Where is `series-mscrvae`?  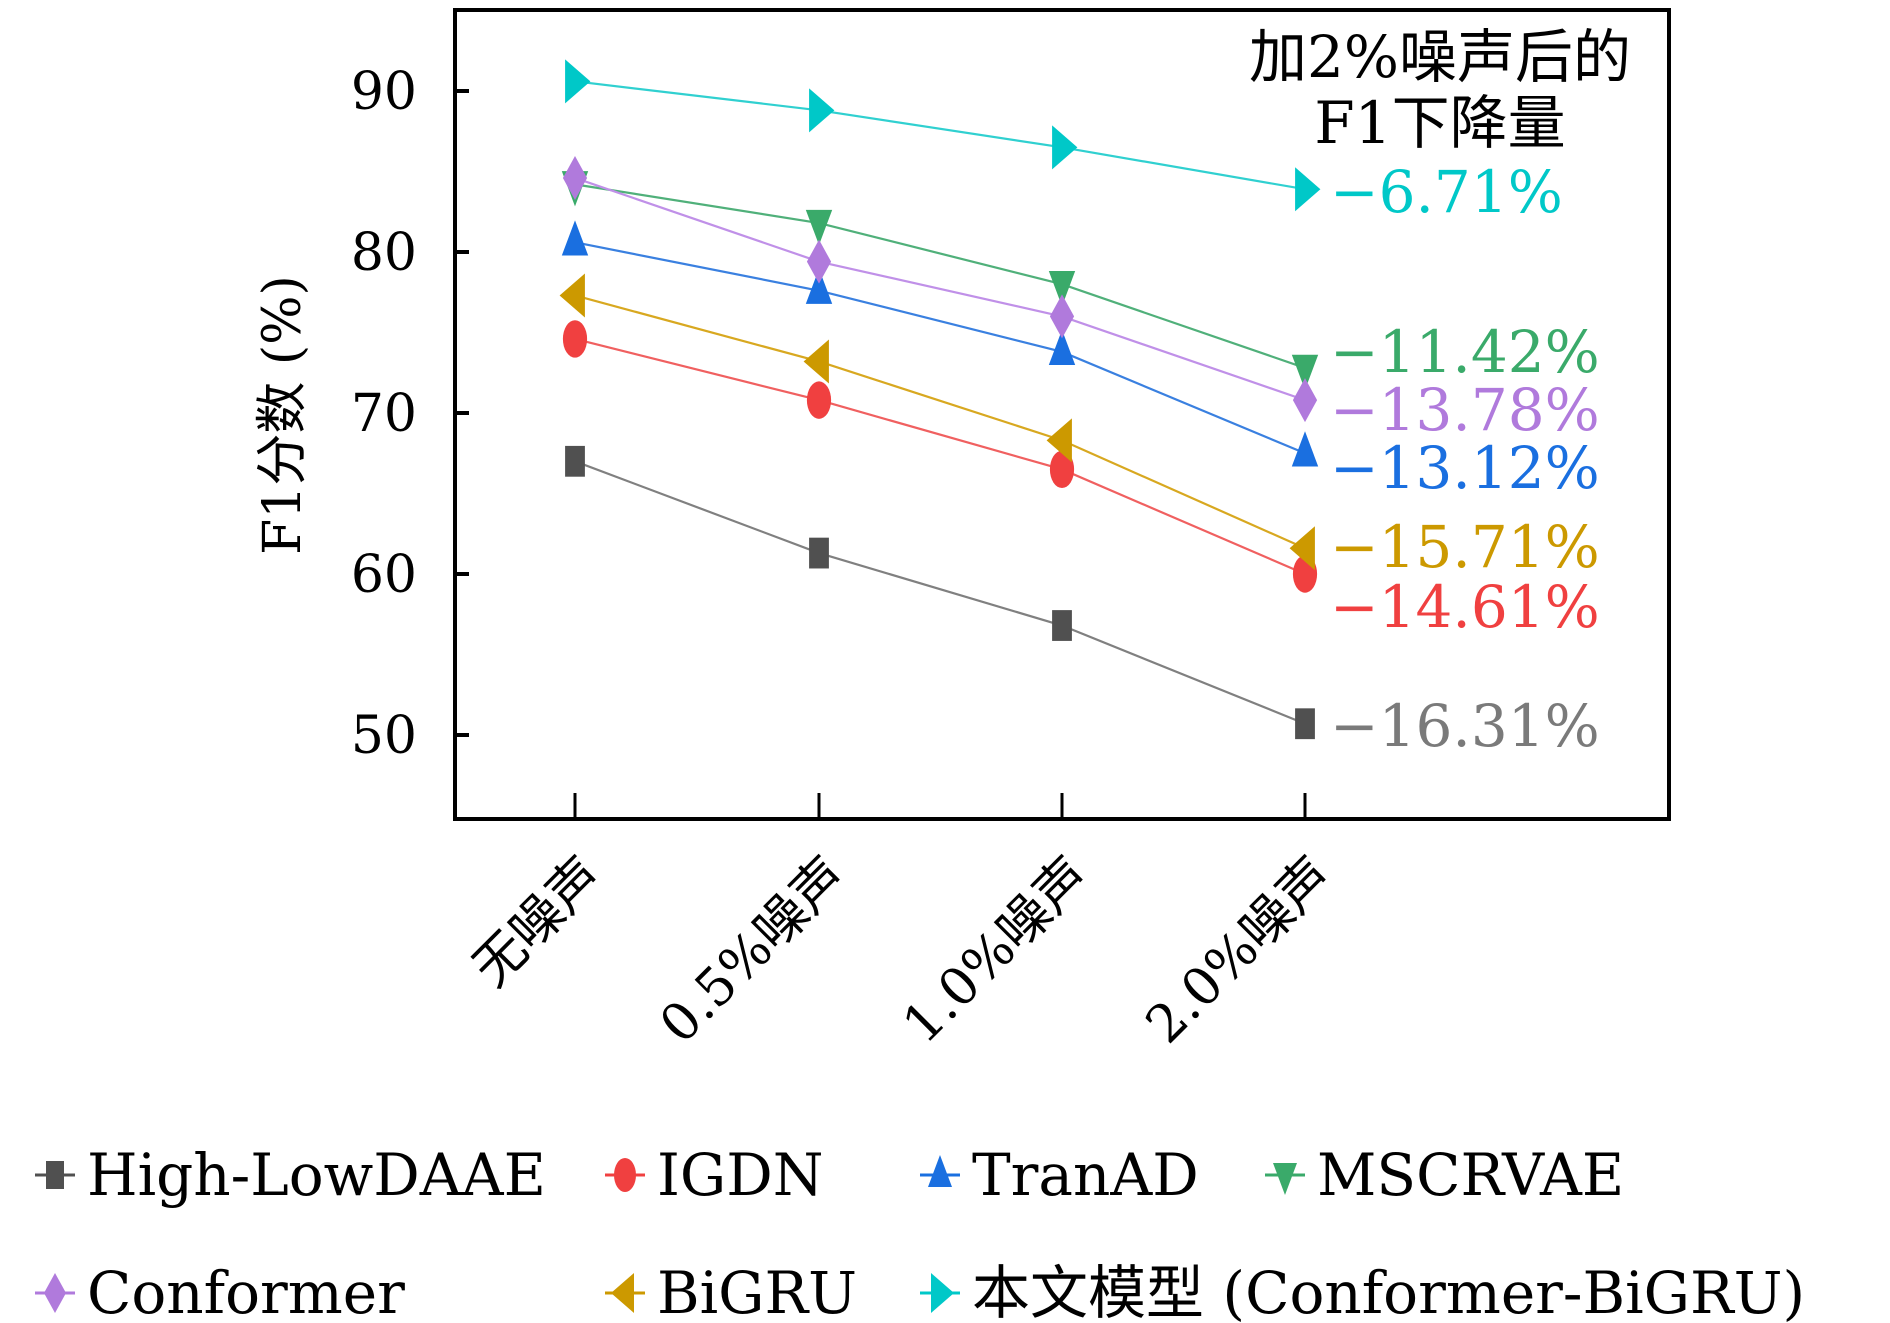
series-mscrvae is located at coordinates (940, 280).